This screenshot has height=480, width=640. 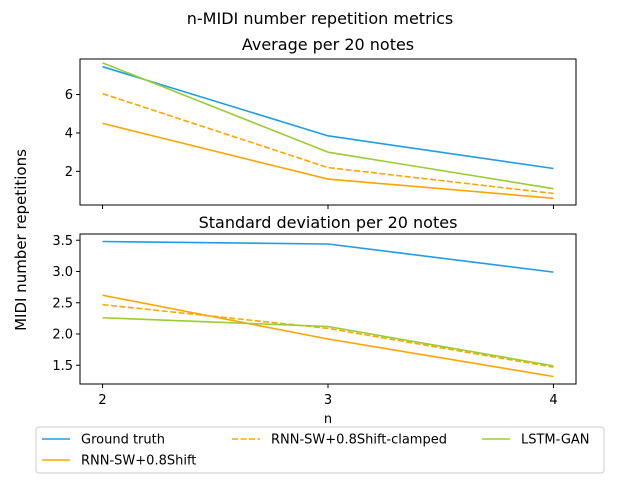 I want to click on bottom-ytick-label: 2.0, so click(x=62, y=335).